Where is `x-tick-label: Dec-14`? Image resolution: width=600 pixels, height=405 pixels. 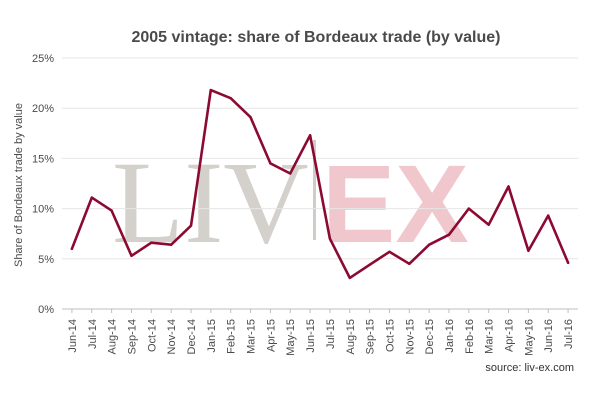 x-tick-label: Dec-14 is located at coordinates (192, 336).